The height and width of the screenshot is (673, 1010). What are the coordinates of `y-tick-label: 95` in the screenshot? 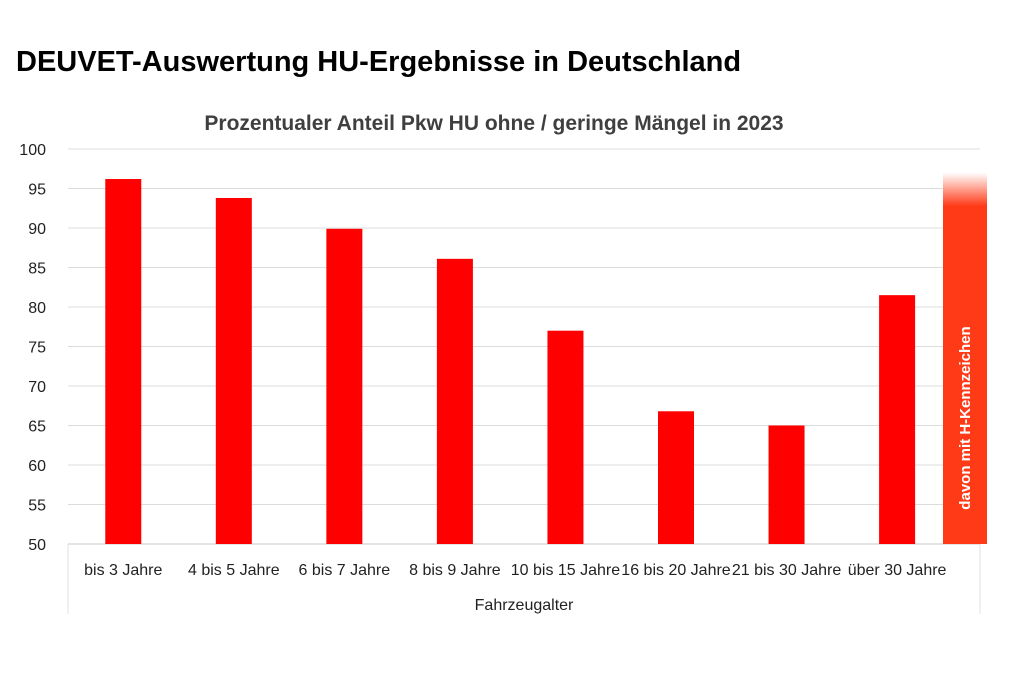 It's located at (37, 190).